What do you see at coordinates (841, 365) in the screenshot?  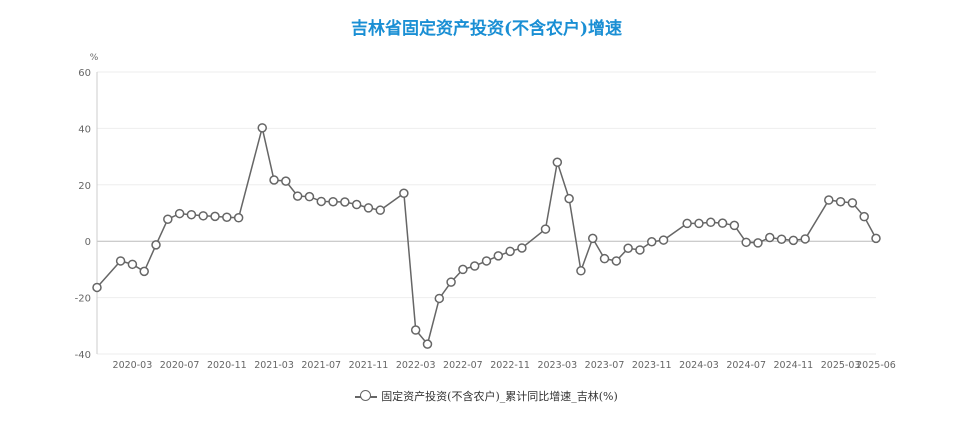 I see `x-tick-label: 2025-03` at bounding box center [841, 365].